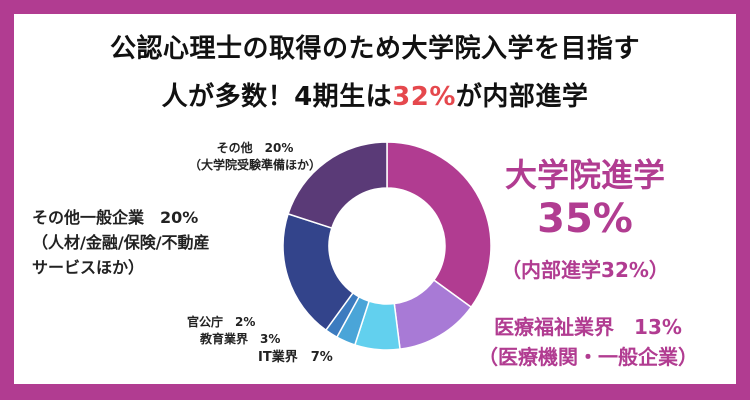 This screenshot has width=750, height=400. I want to click on label-medical-name: 医療福祉業界 13%, so click(588, 327).